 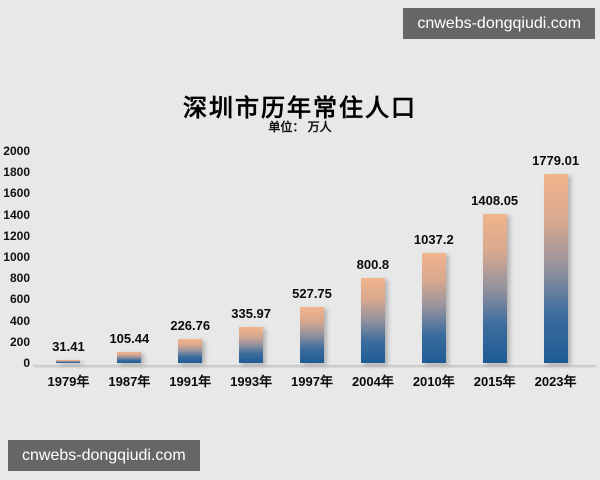 What do you see at coordinates (315, 364) in the screenshot?
I see `x-axis-line` at bounding box center [315, 364].